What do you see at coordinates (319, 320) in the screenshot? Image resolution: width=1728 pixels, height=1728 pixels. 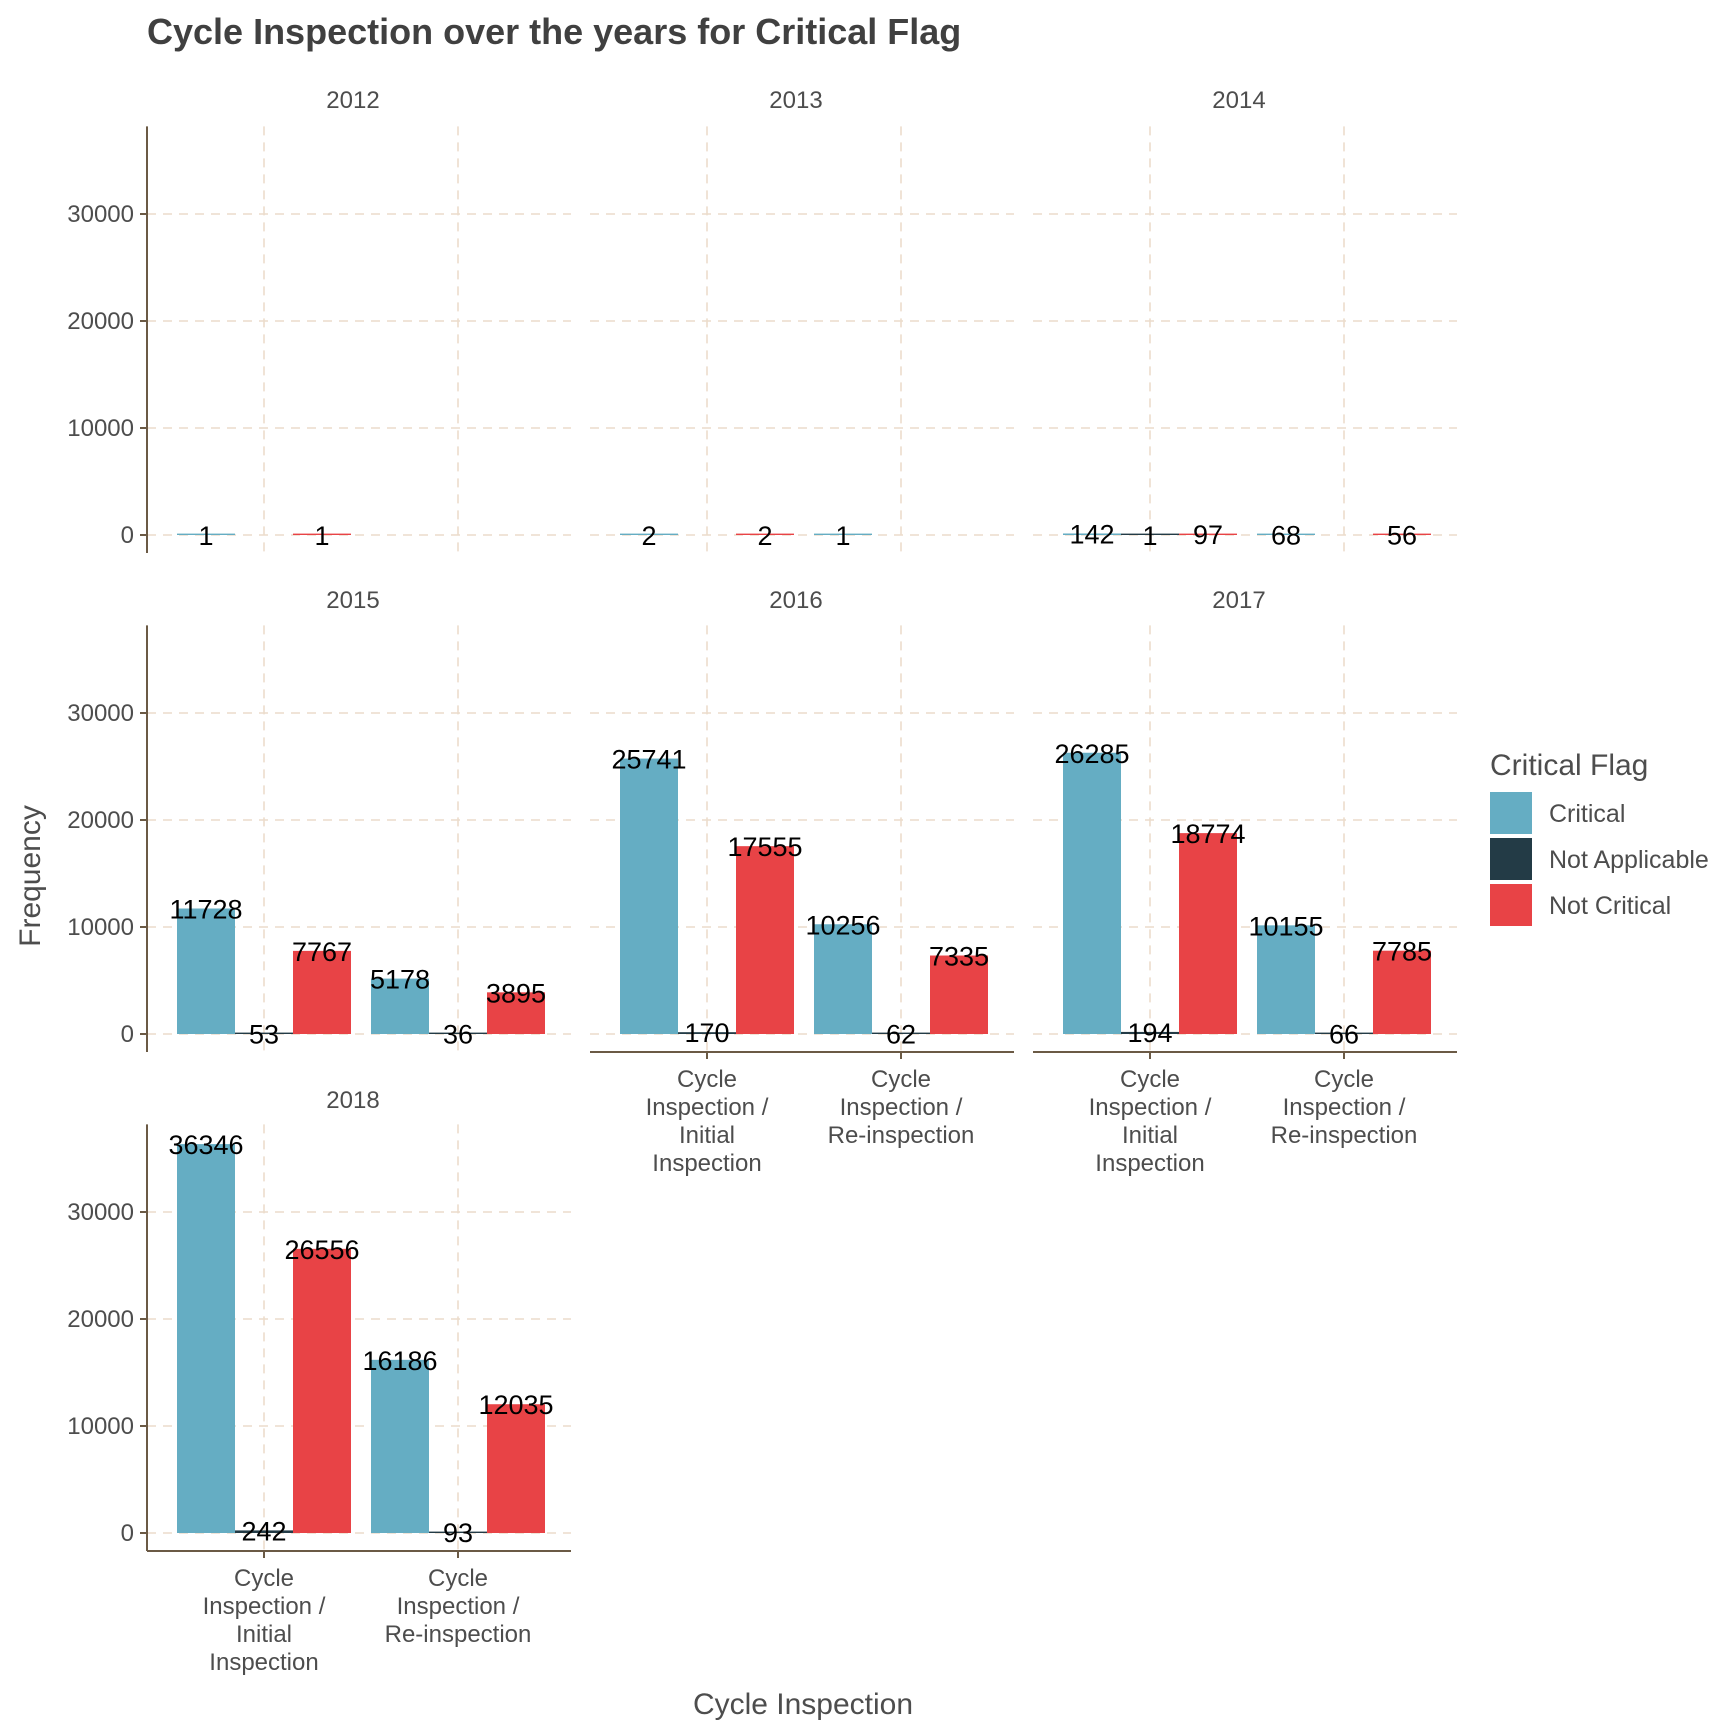 I see `facet-2012: 2012 0 10000 20000 30000 1 1` at bounding box center [319, 320].